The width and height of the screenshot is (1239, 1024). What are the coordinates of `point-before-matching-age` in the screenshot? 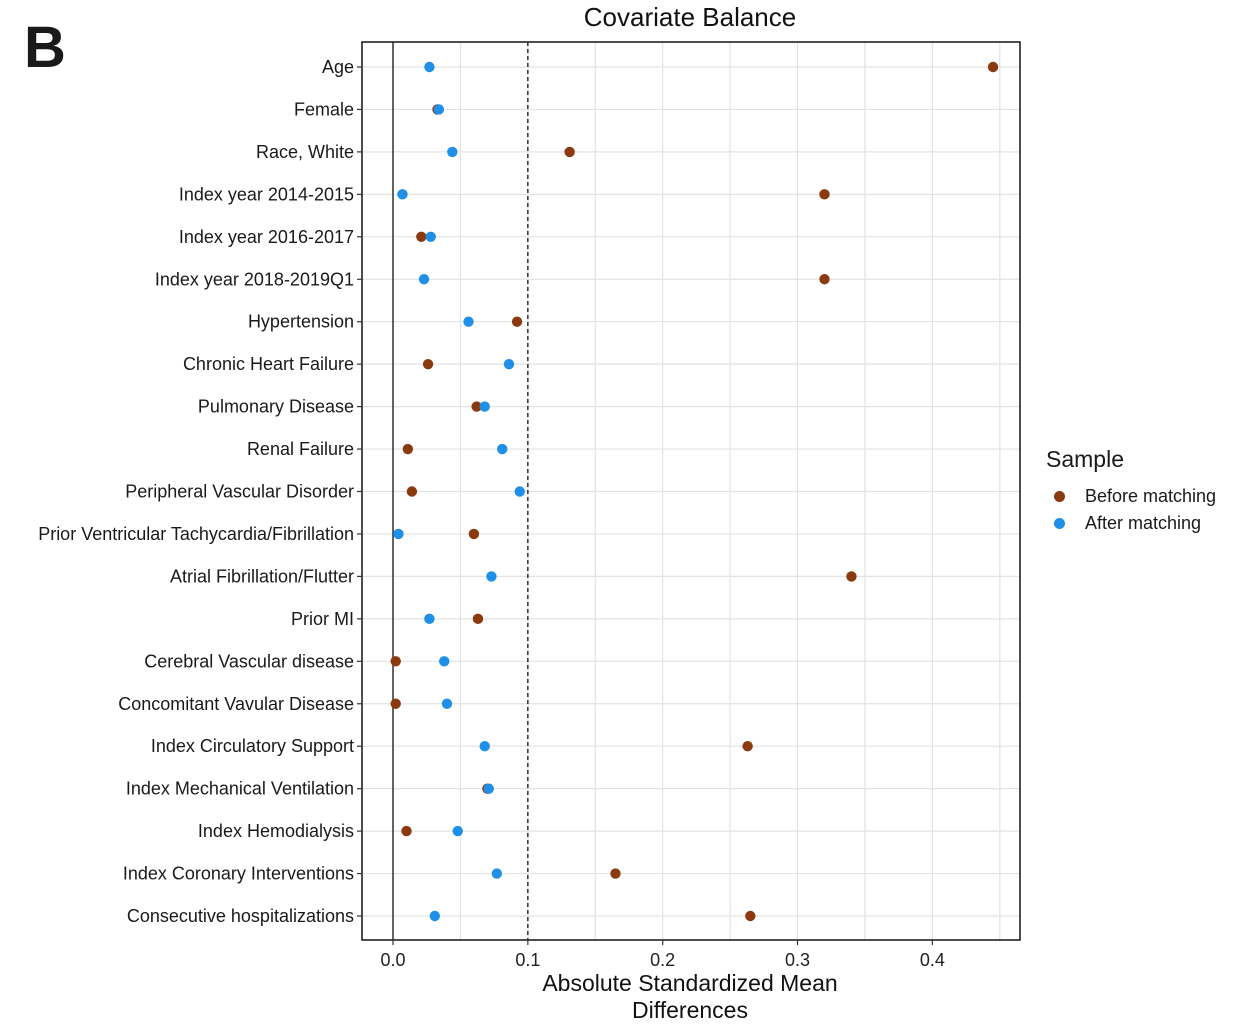 It's located at (993, 67).